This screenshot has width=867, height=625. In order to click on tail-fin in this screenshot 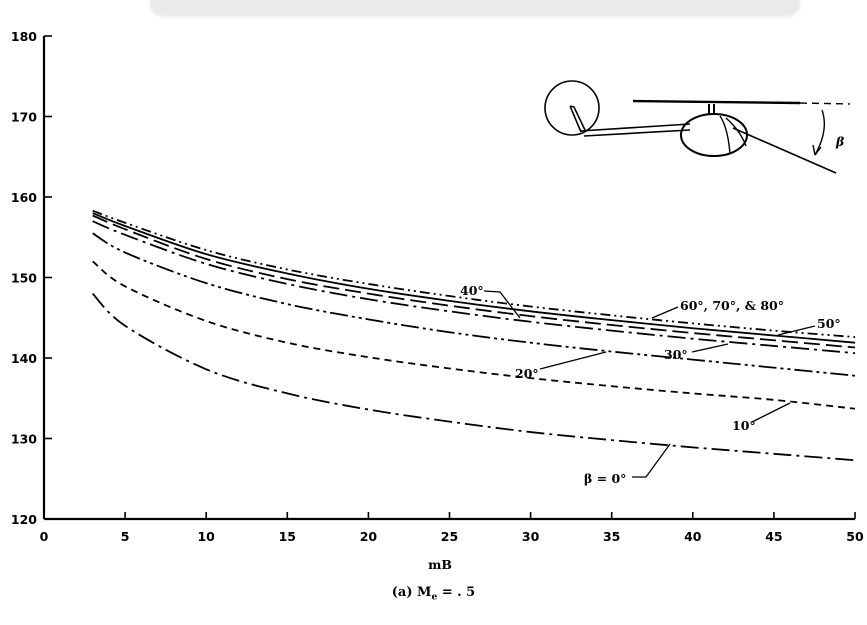, I will do `click(577, 119)`.